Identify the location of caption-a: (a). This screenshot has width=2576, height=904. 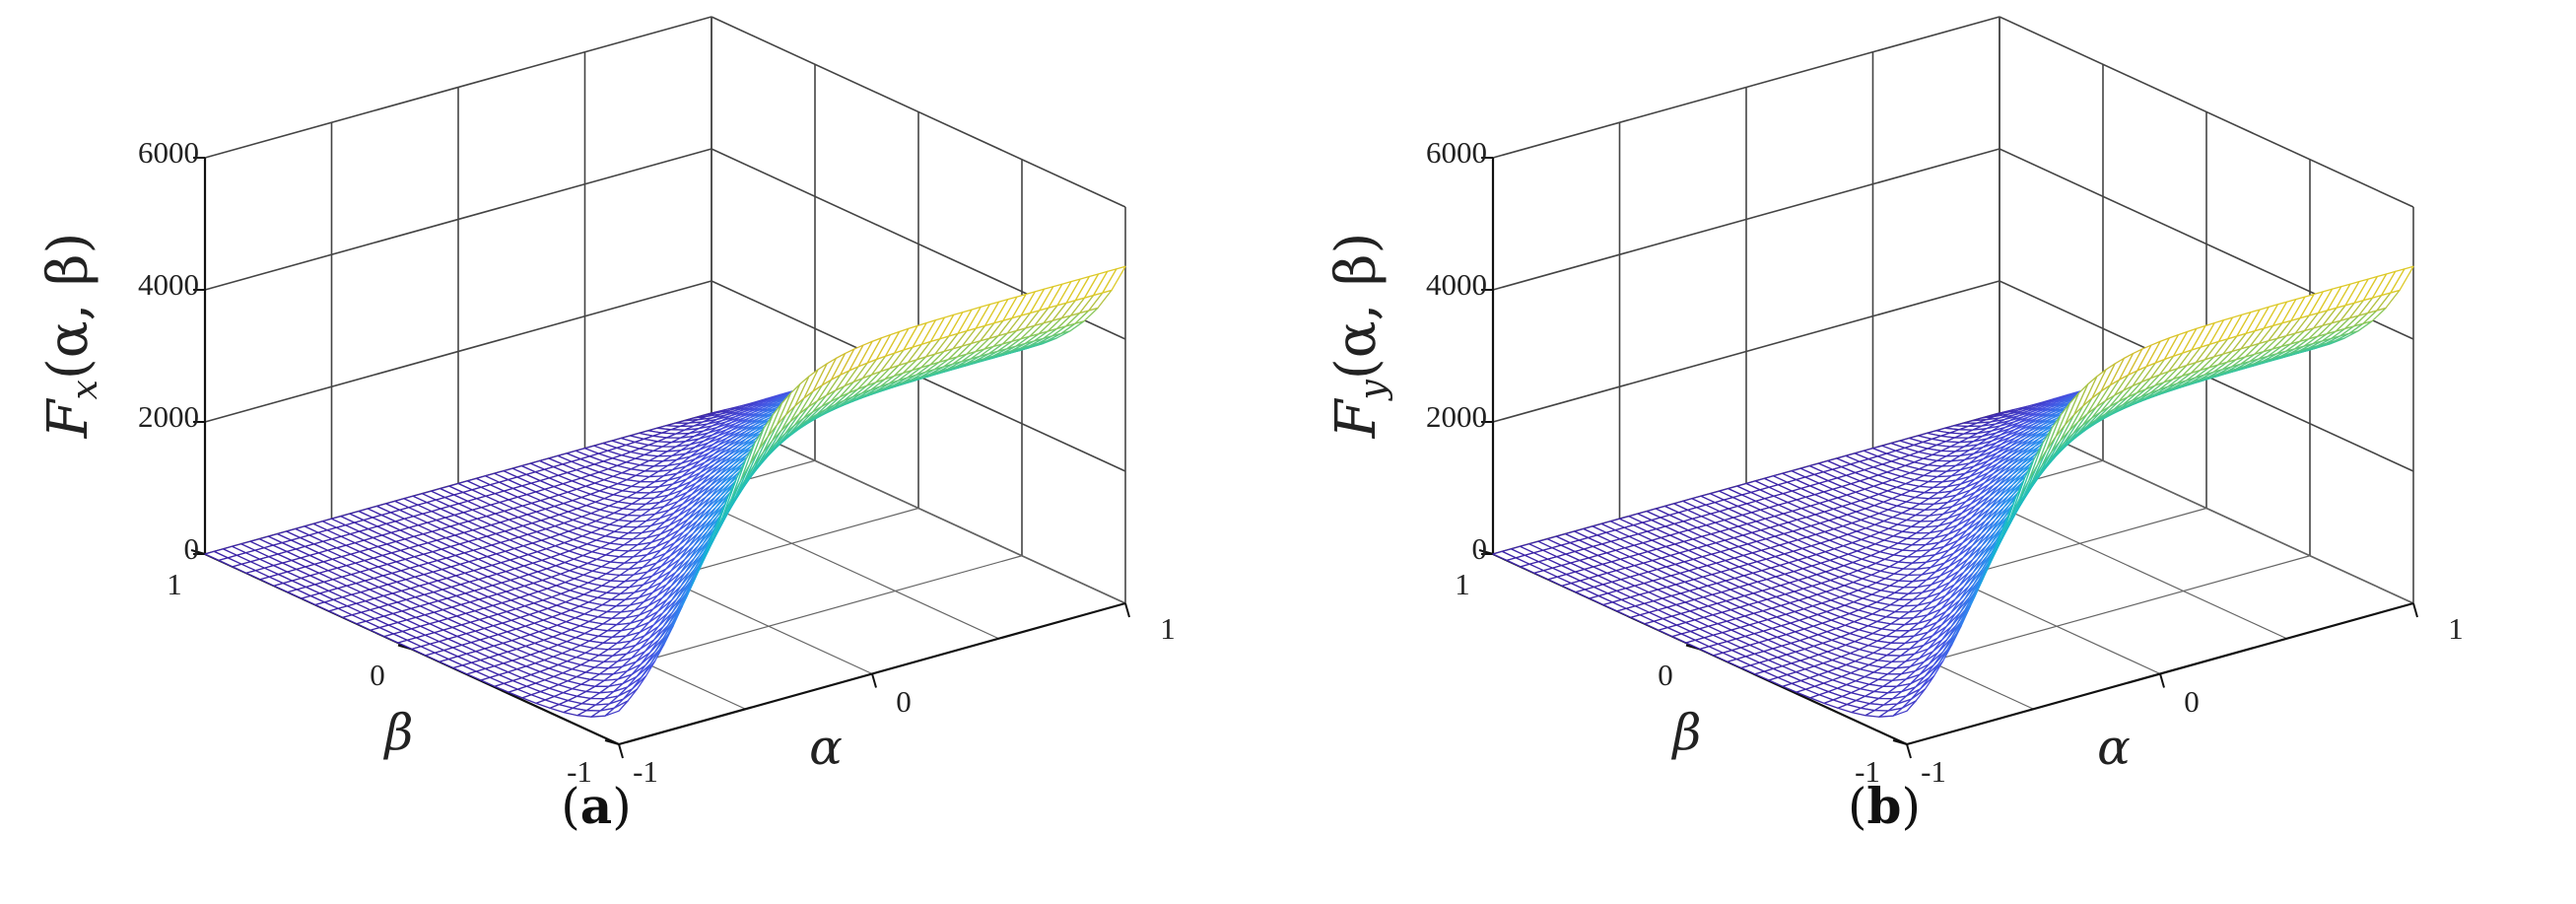
(596, 806).